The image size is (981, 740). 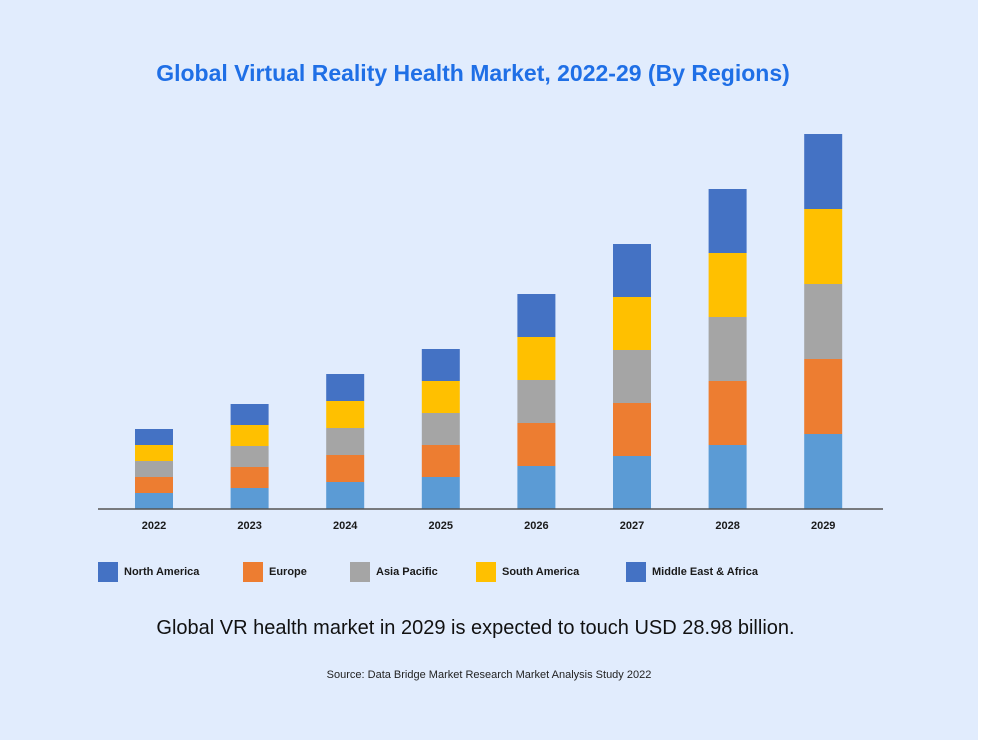 I want to click on bar-segment-2028-south-america, so click(x=727, y=285).